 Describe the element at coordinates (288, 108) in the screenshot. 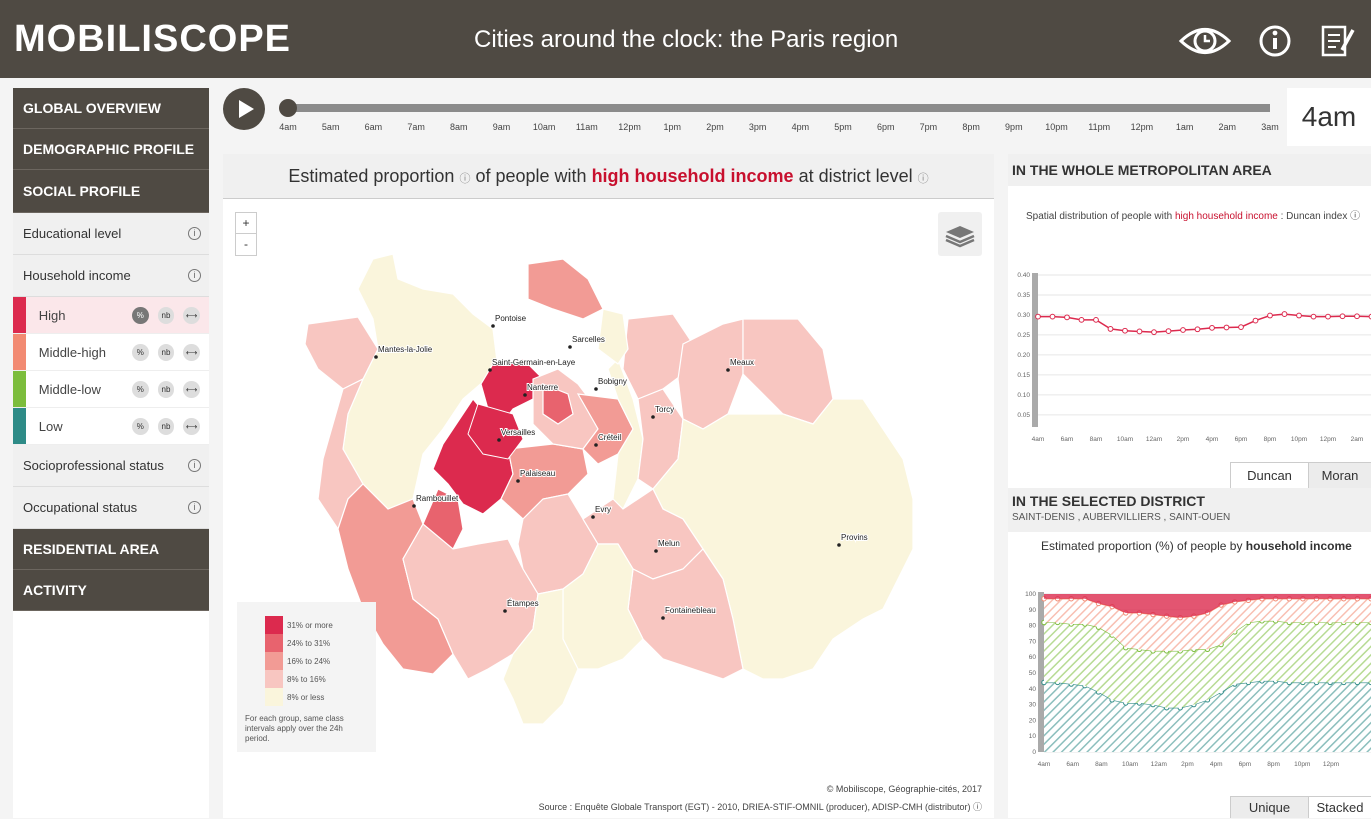

I see `slider-handle` at that location.